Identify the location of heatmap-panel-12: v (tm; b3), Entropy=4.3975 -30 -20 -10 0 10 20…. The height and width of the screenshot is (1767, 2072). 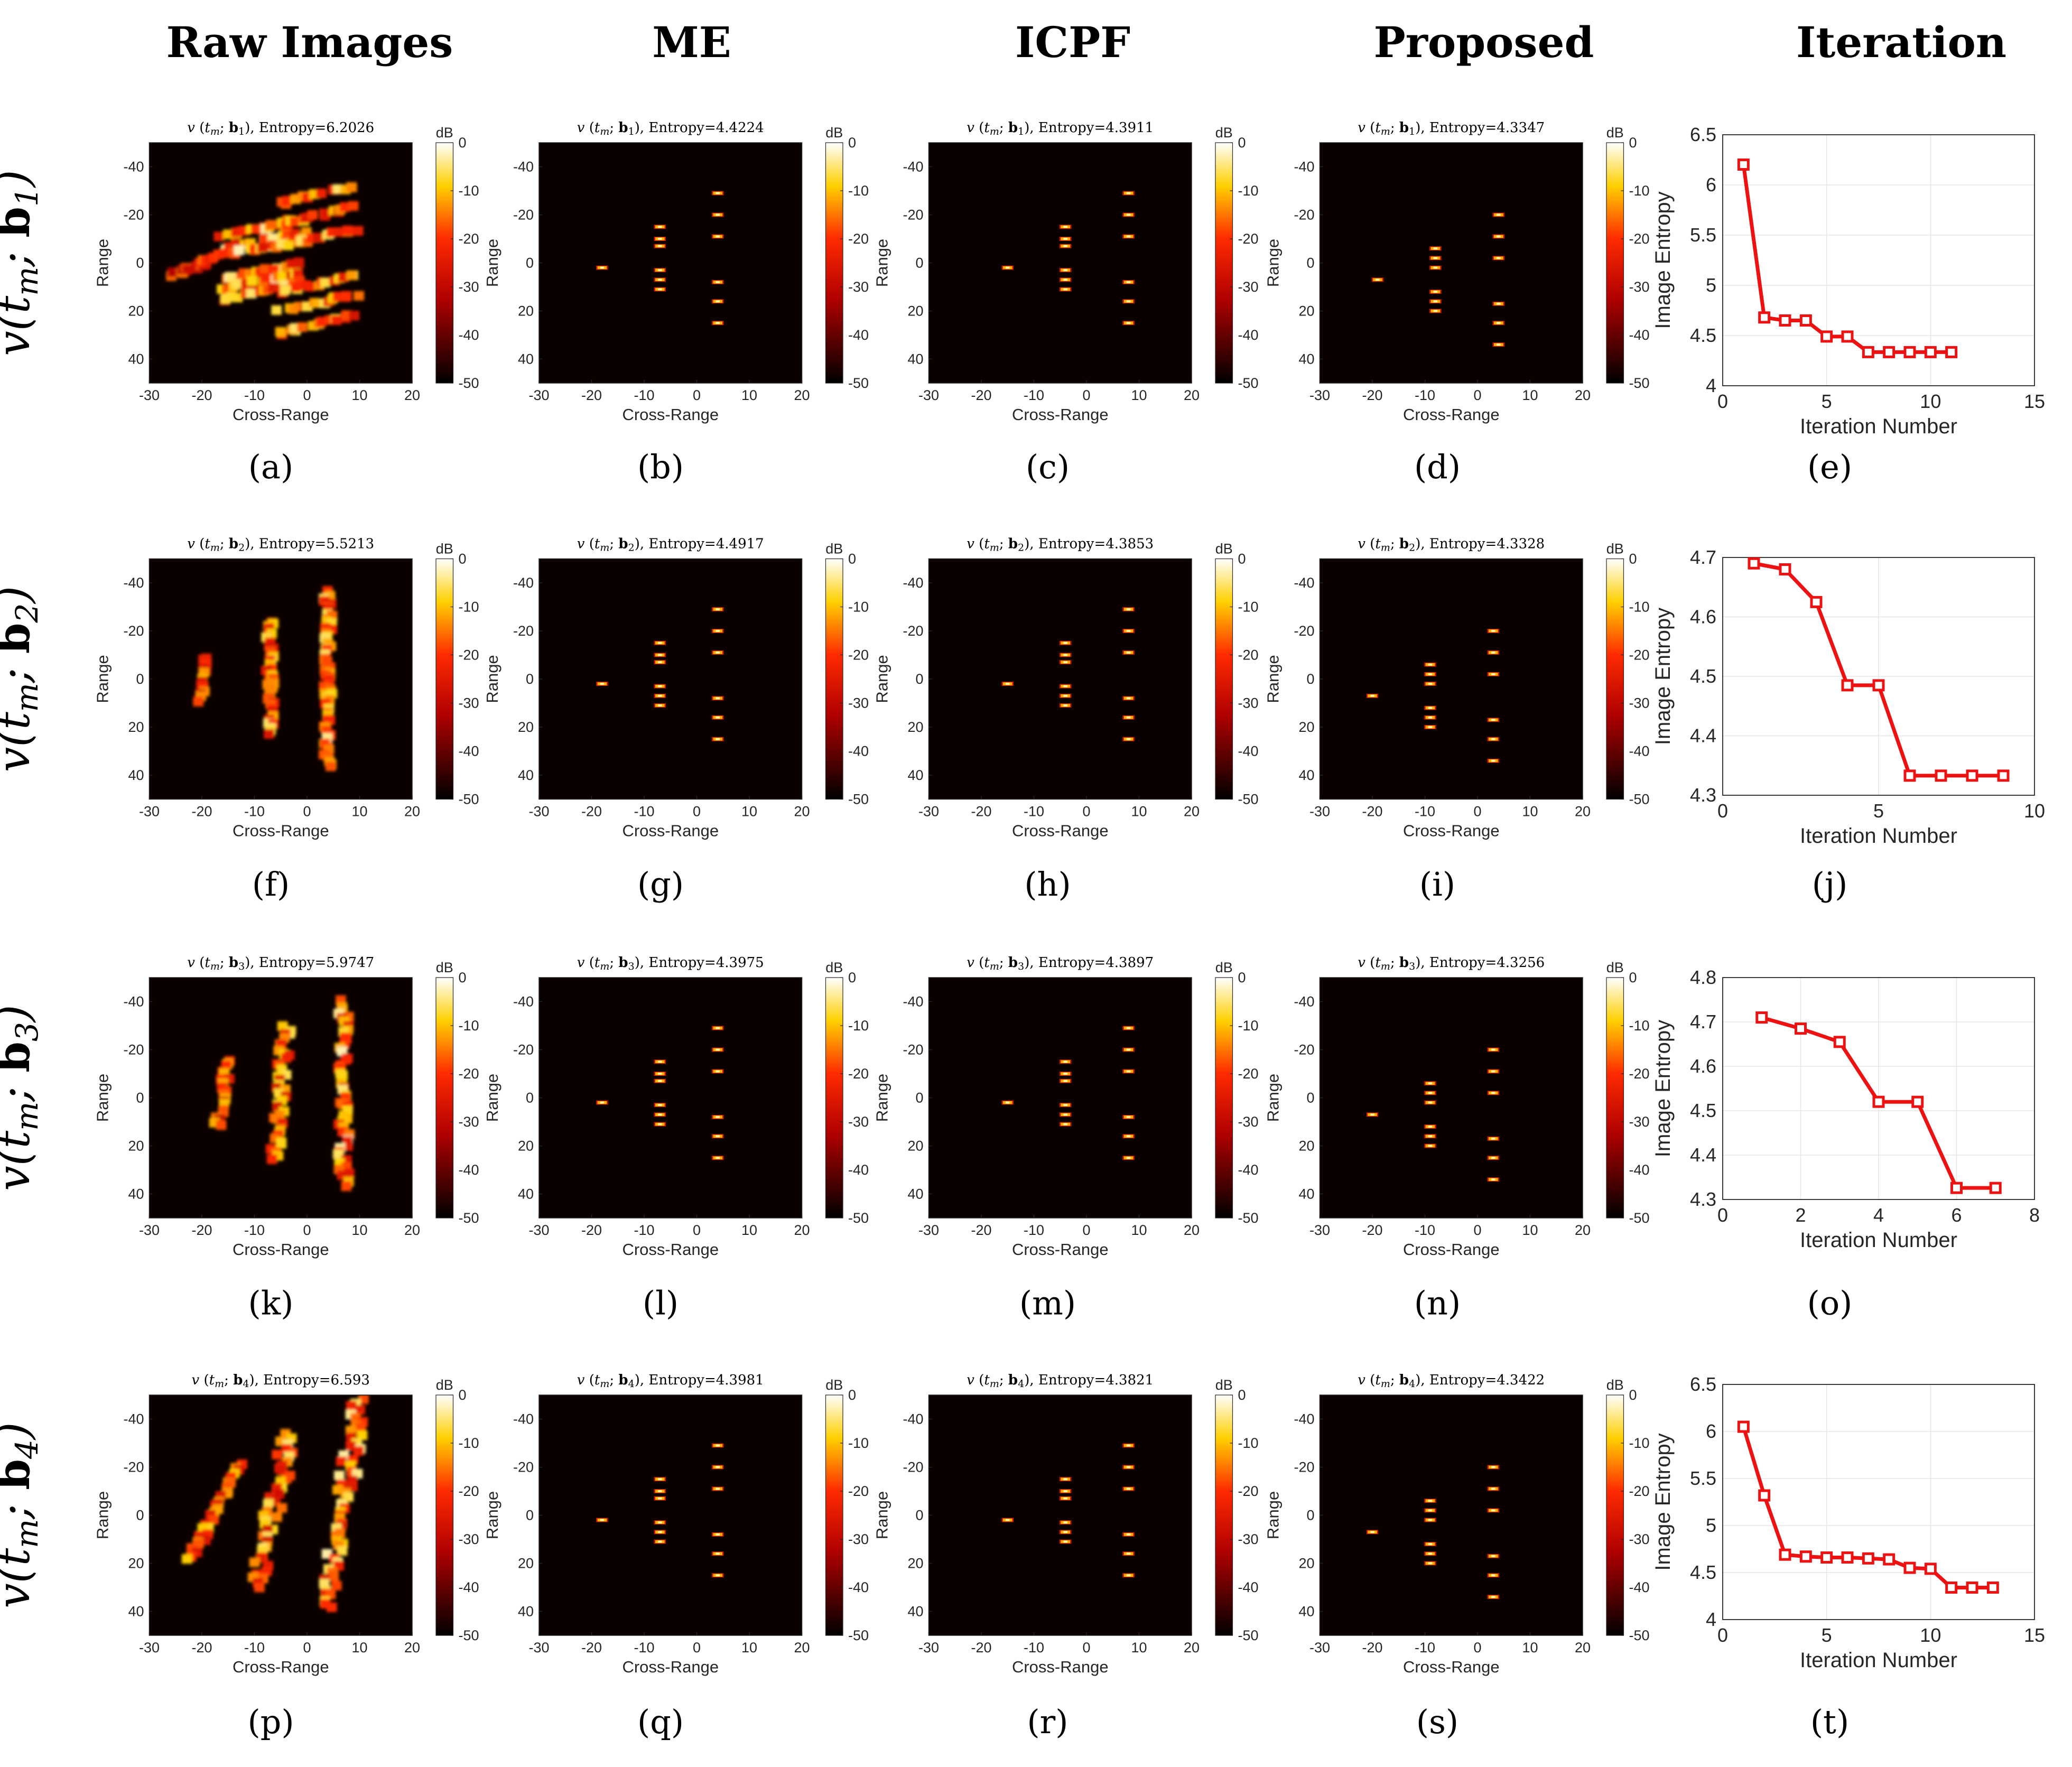
(676, 1107).